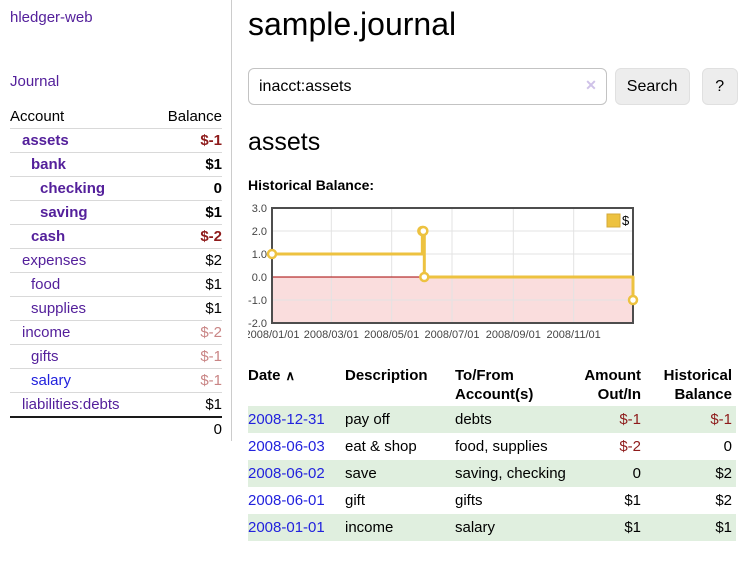 The image size is (742, 582). What do you see at coordinates (286, 500) in the screenshot?
I see `transaction-date-link: 2008-06-01` at bounding box center [286, 500].